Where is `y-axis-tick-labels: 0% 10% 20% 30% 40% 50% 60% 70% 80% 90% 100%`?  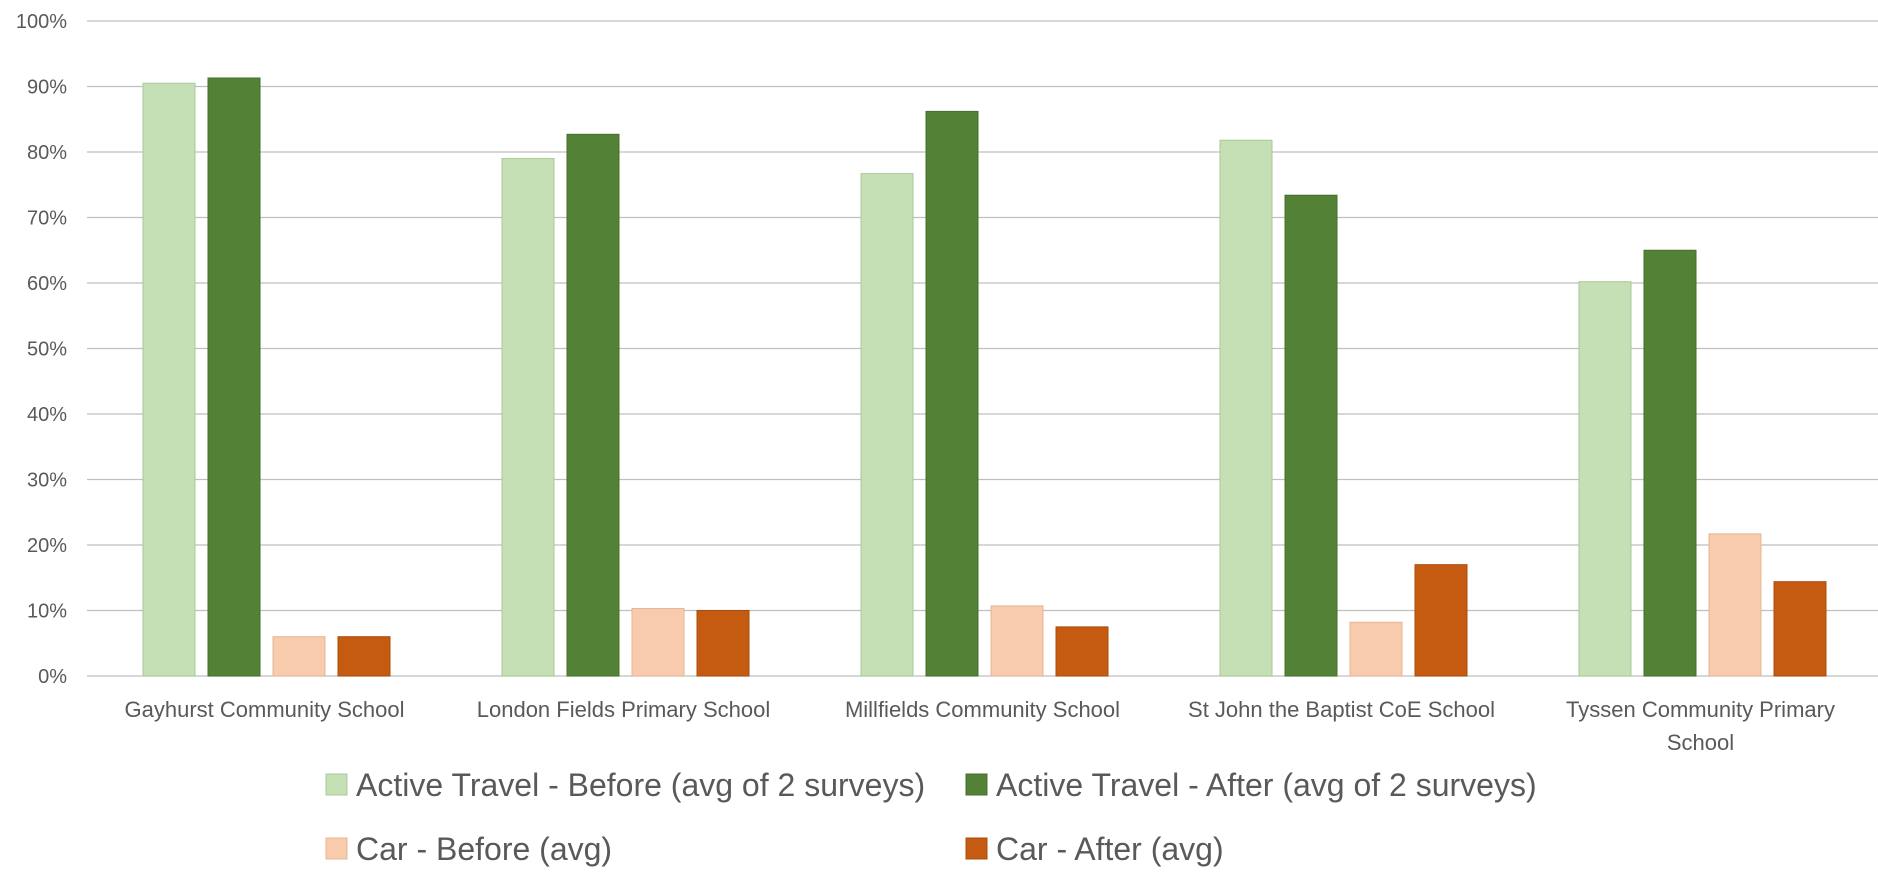 y-axis-tick-labels: 0% 10% 20% 30% 40% 50% 60% 70% 80% 90% 100% is located at coordinates (41, 349).